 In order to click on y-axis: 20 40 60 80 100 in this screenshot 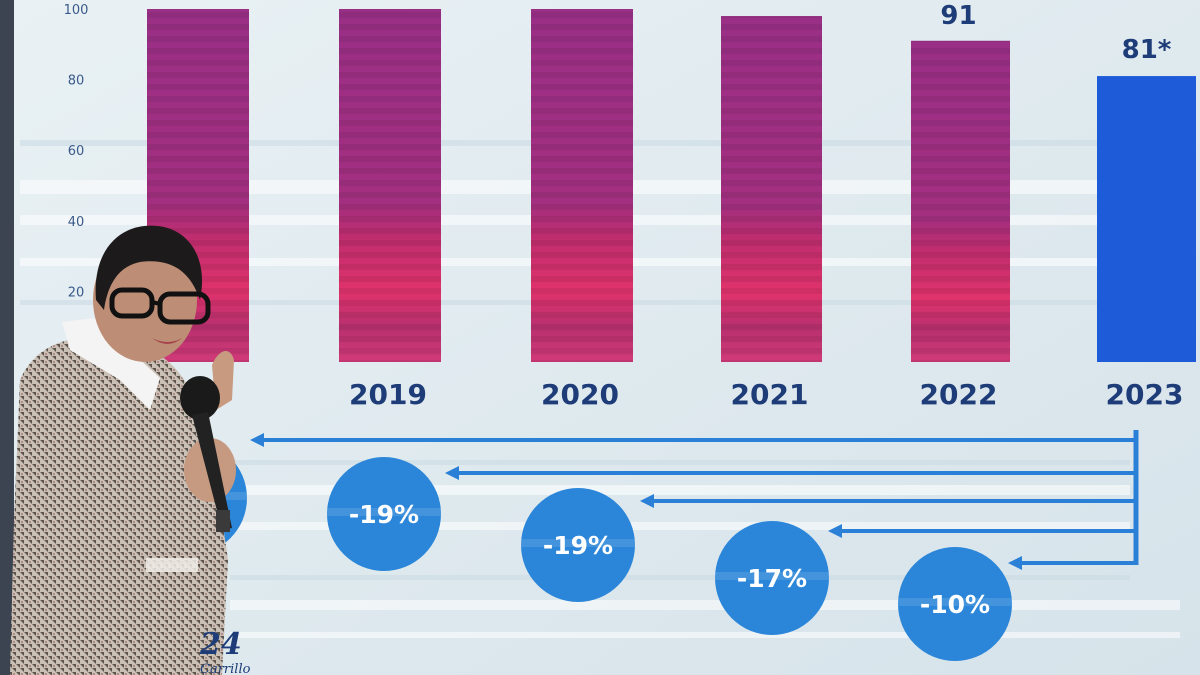, I will do `click(76, 151)`.